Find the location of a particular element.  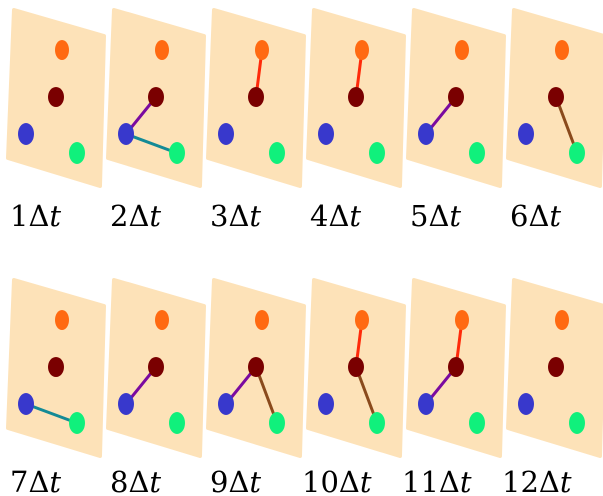

frame-label: 11Δt is located at coordinates (437, 480).